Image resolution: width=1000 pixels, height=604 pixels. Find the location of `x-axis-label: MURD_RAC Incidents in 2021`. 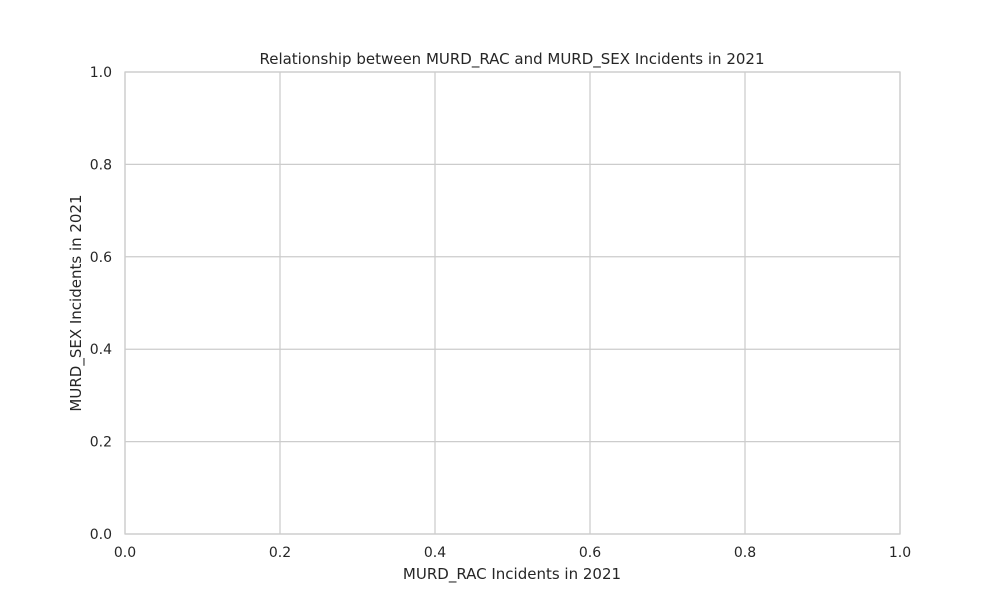

x-axis-label: MURD_RAC Incidents in 2021 is located at coordinates (512, 574).